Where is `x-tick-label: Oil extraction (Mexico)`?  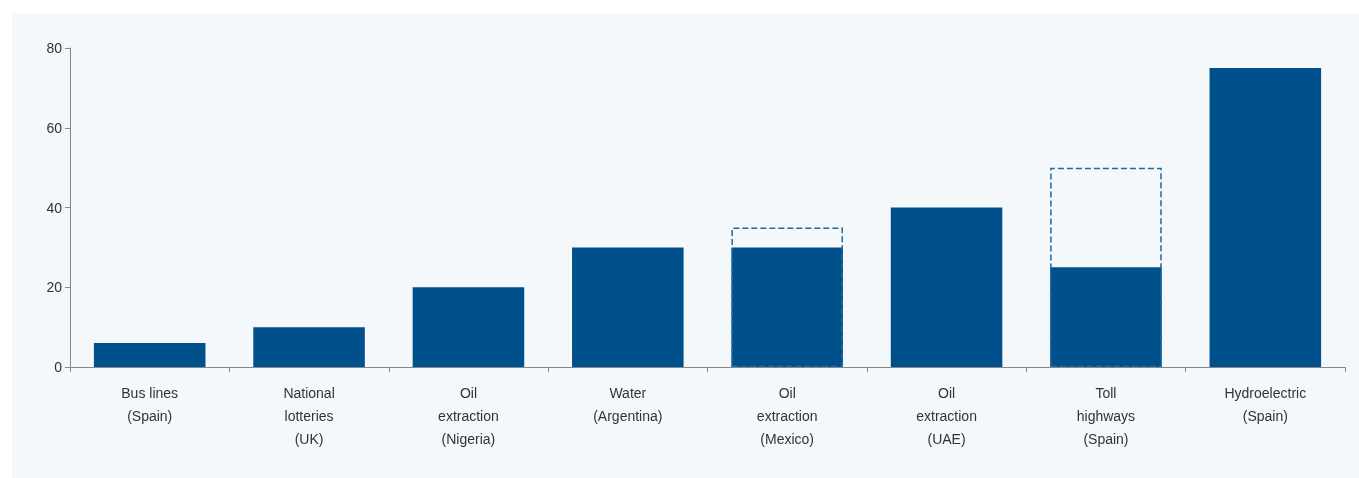 x-tick-label: Oil extraction (Mexico) is located at coordinates (787, 415).